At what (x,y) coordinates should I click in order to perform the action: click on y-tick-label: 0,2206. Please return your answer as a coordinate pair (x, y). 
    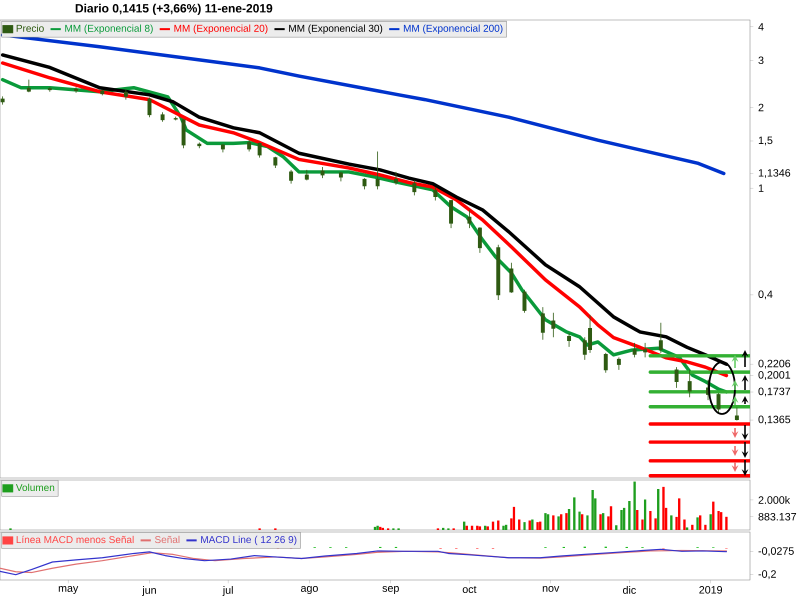
    Looking at the image, I should click on (774, 364).